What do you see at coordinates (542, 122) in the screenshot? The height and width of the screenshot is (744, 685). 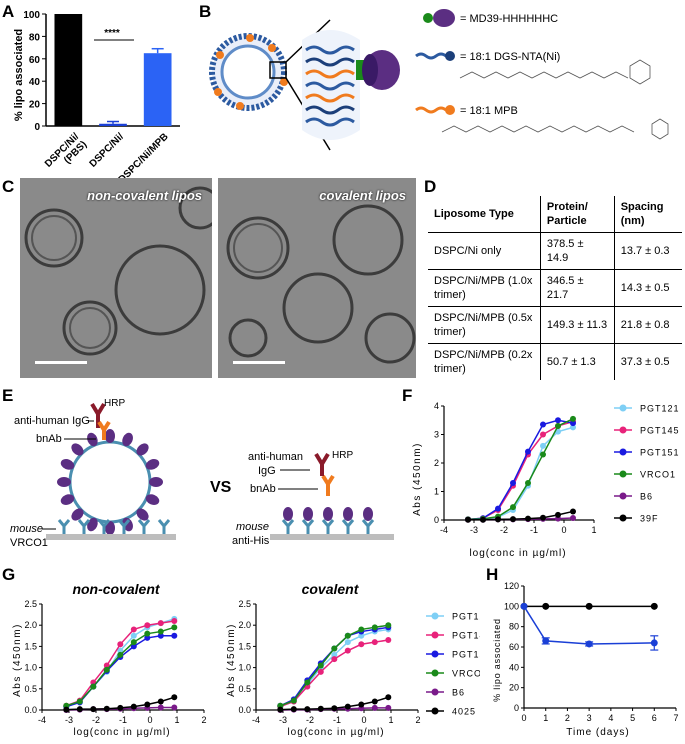 I see `legend-mpb-lipid: = 18:1 MPB` at bounding box center [542, 122].